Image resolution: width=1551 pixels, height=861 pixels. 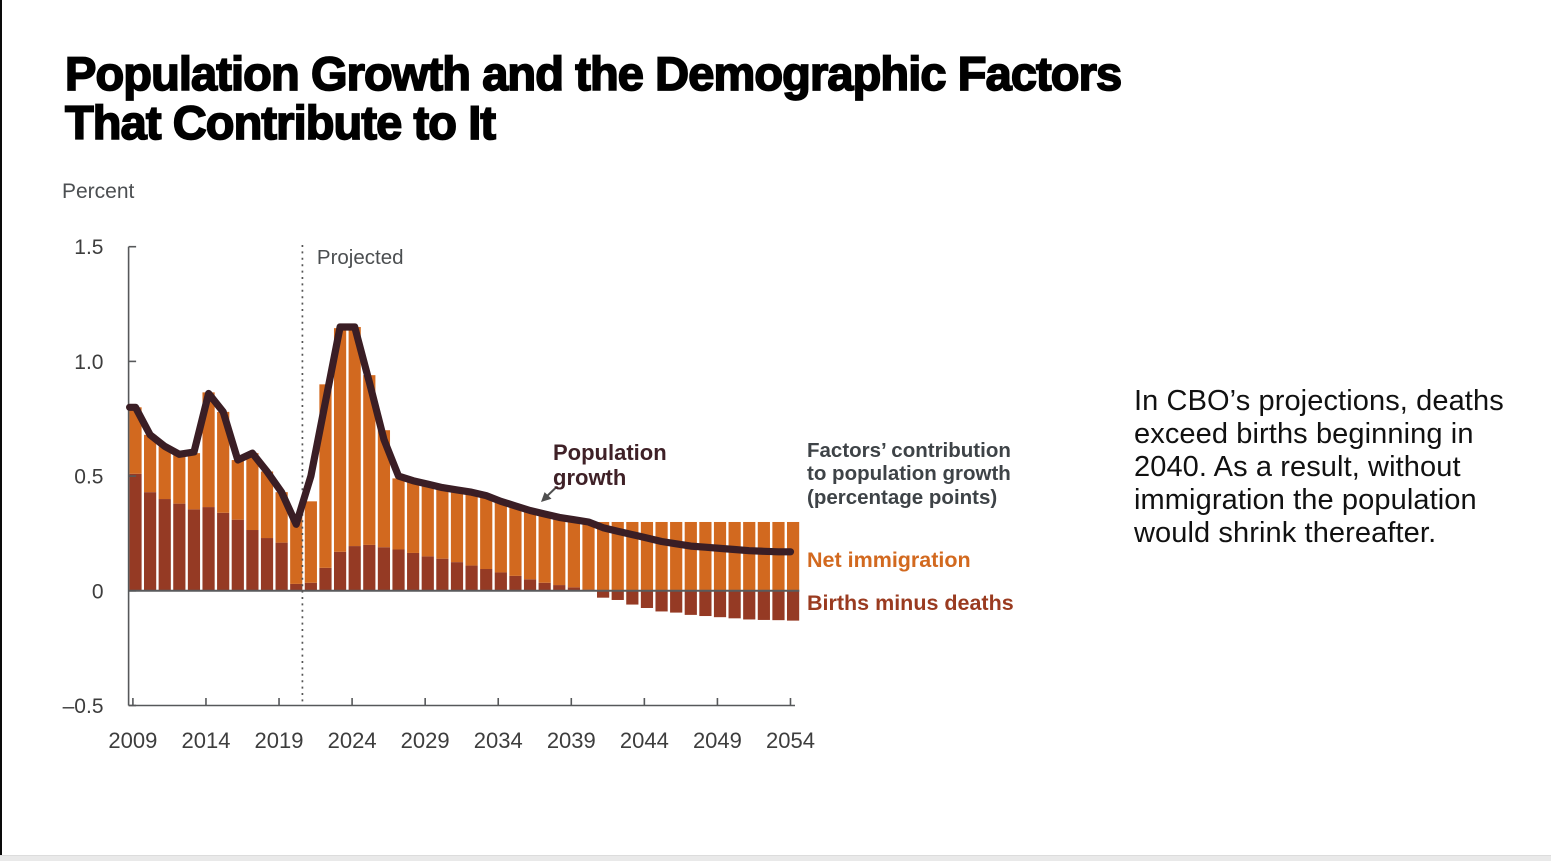 I want to click on y-tick-label: 1.5, so click(x=88, y=247).